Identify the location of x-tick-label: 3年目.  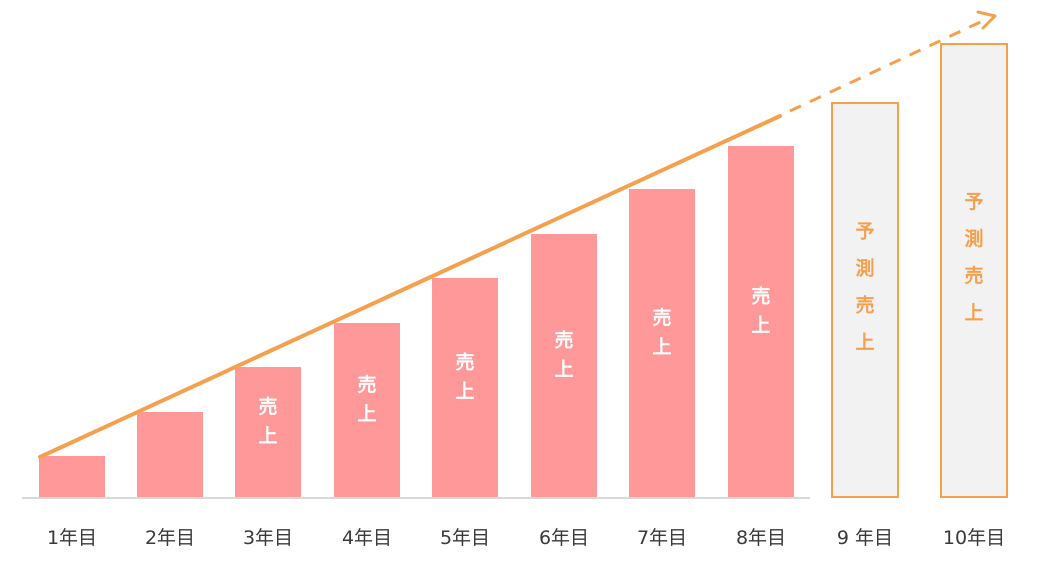
(268, 538).